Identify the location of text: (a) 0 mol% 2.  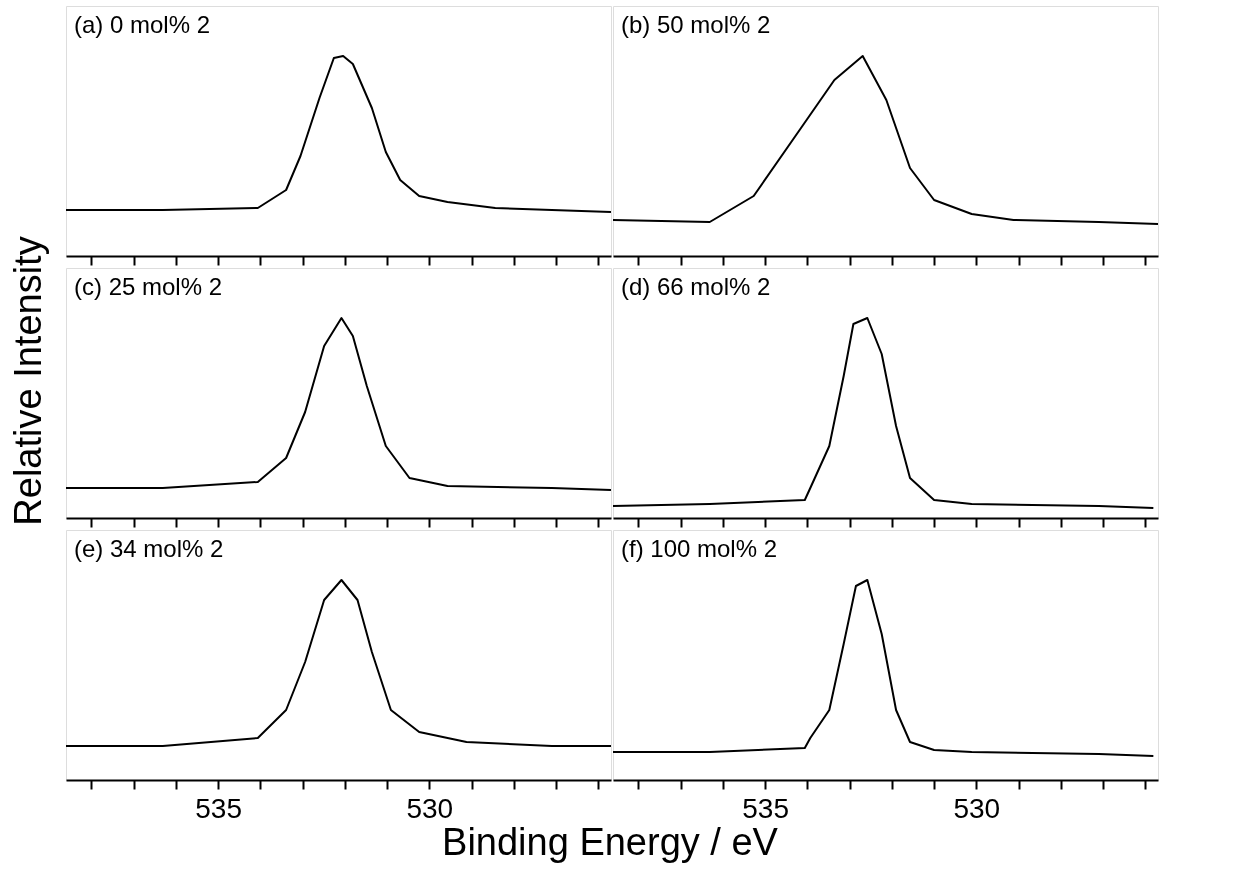
(142, 24).